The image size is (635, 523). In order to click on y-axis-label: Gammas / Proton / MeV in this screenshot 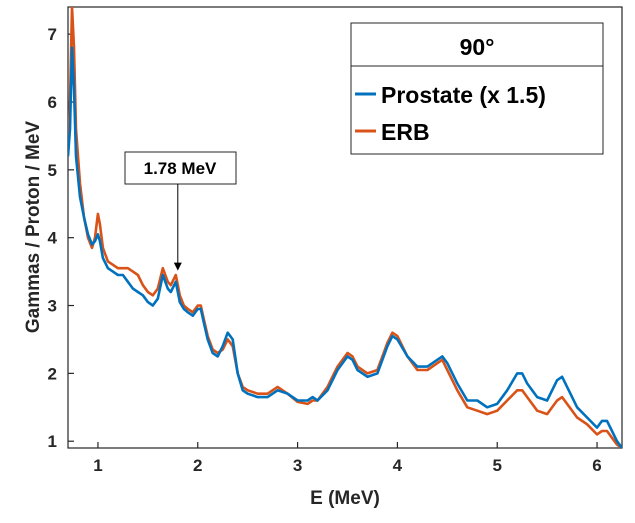, I will do `click(33, 227)`.